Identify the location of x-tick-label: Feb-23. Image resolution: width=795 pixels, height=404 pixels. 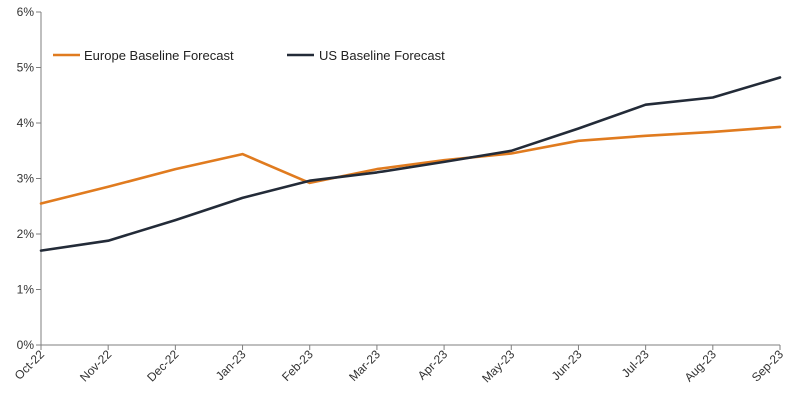
(297, 365).